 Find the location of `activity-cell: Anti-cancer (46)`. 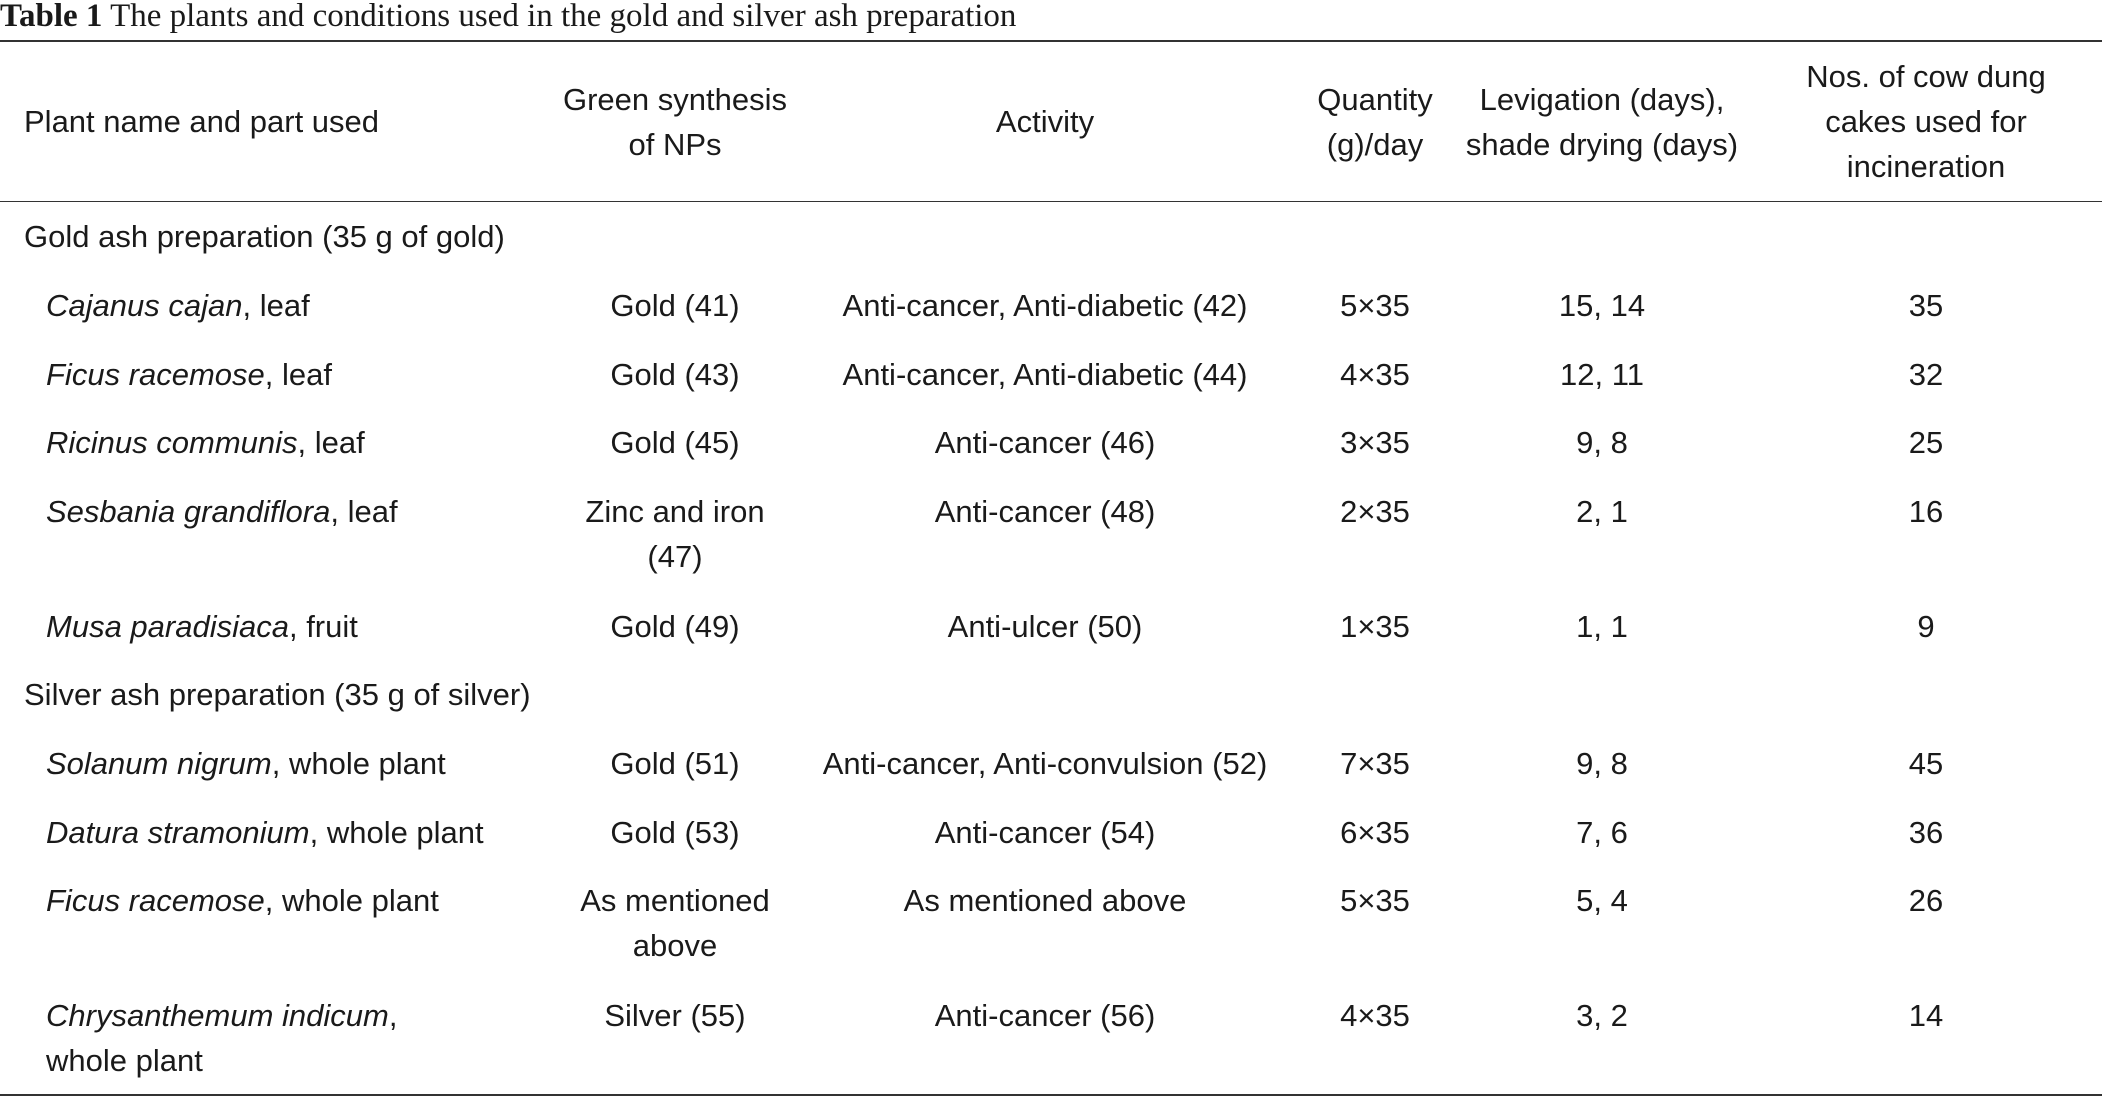

activity-cell: Anti-cancer (46) is located at coordinates (1045, 442).